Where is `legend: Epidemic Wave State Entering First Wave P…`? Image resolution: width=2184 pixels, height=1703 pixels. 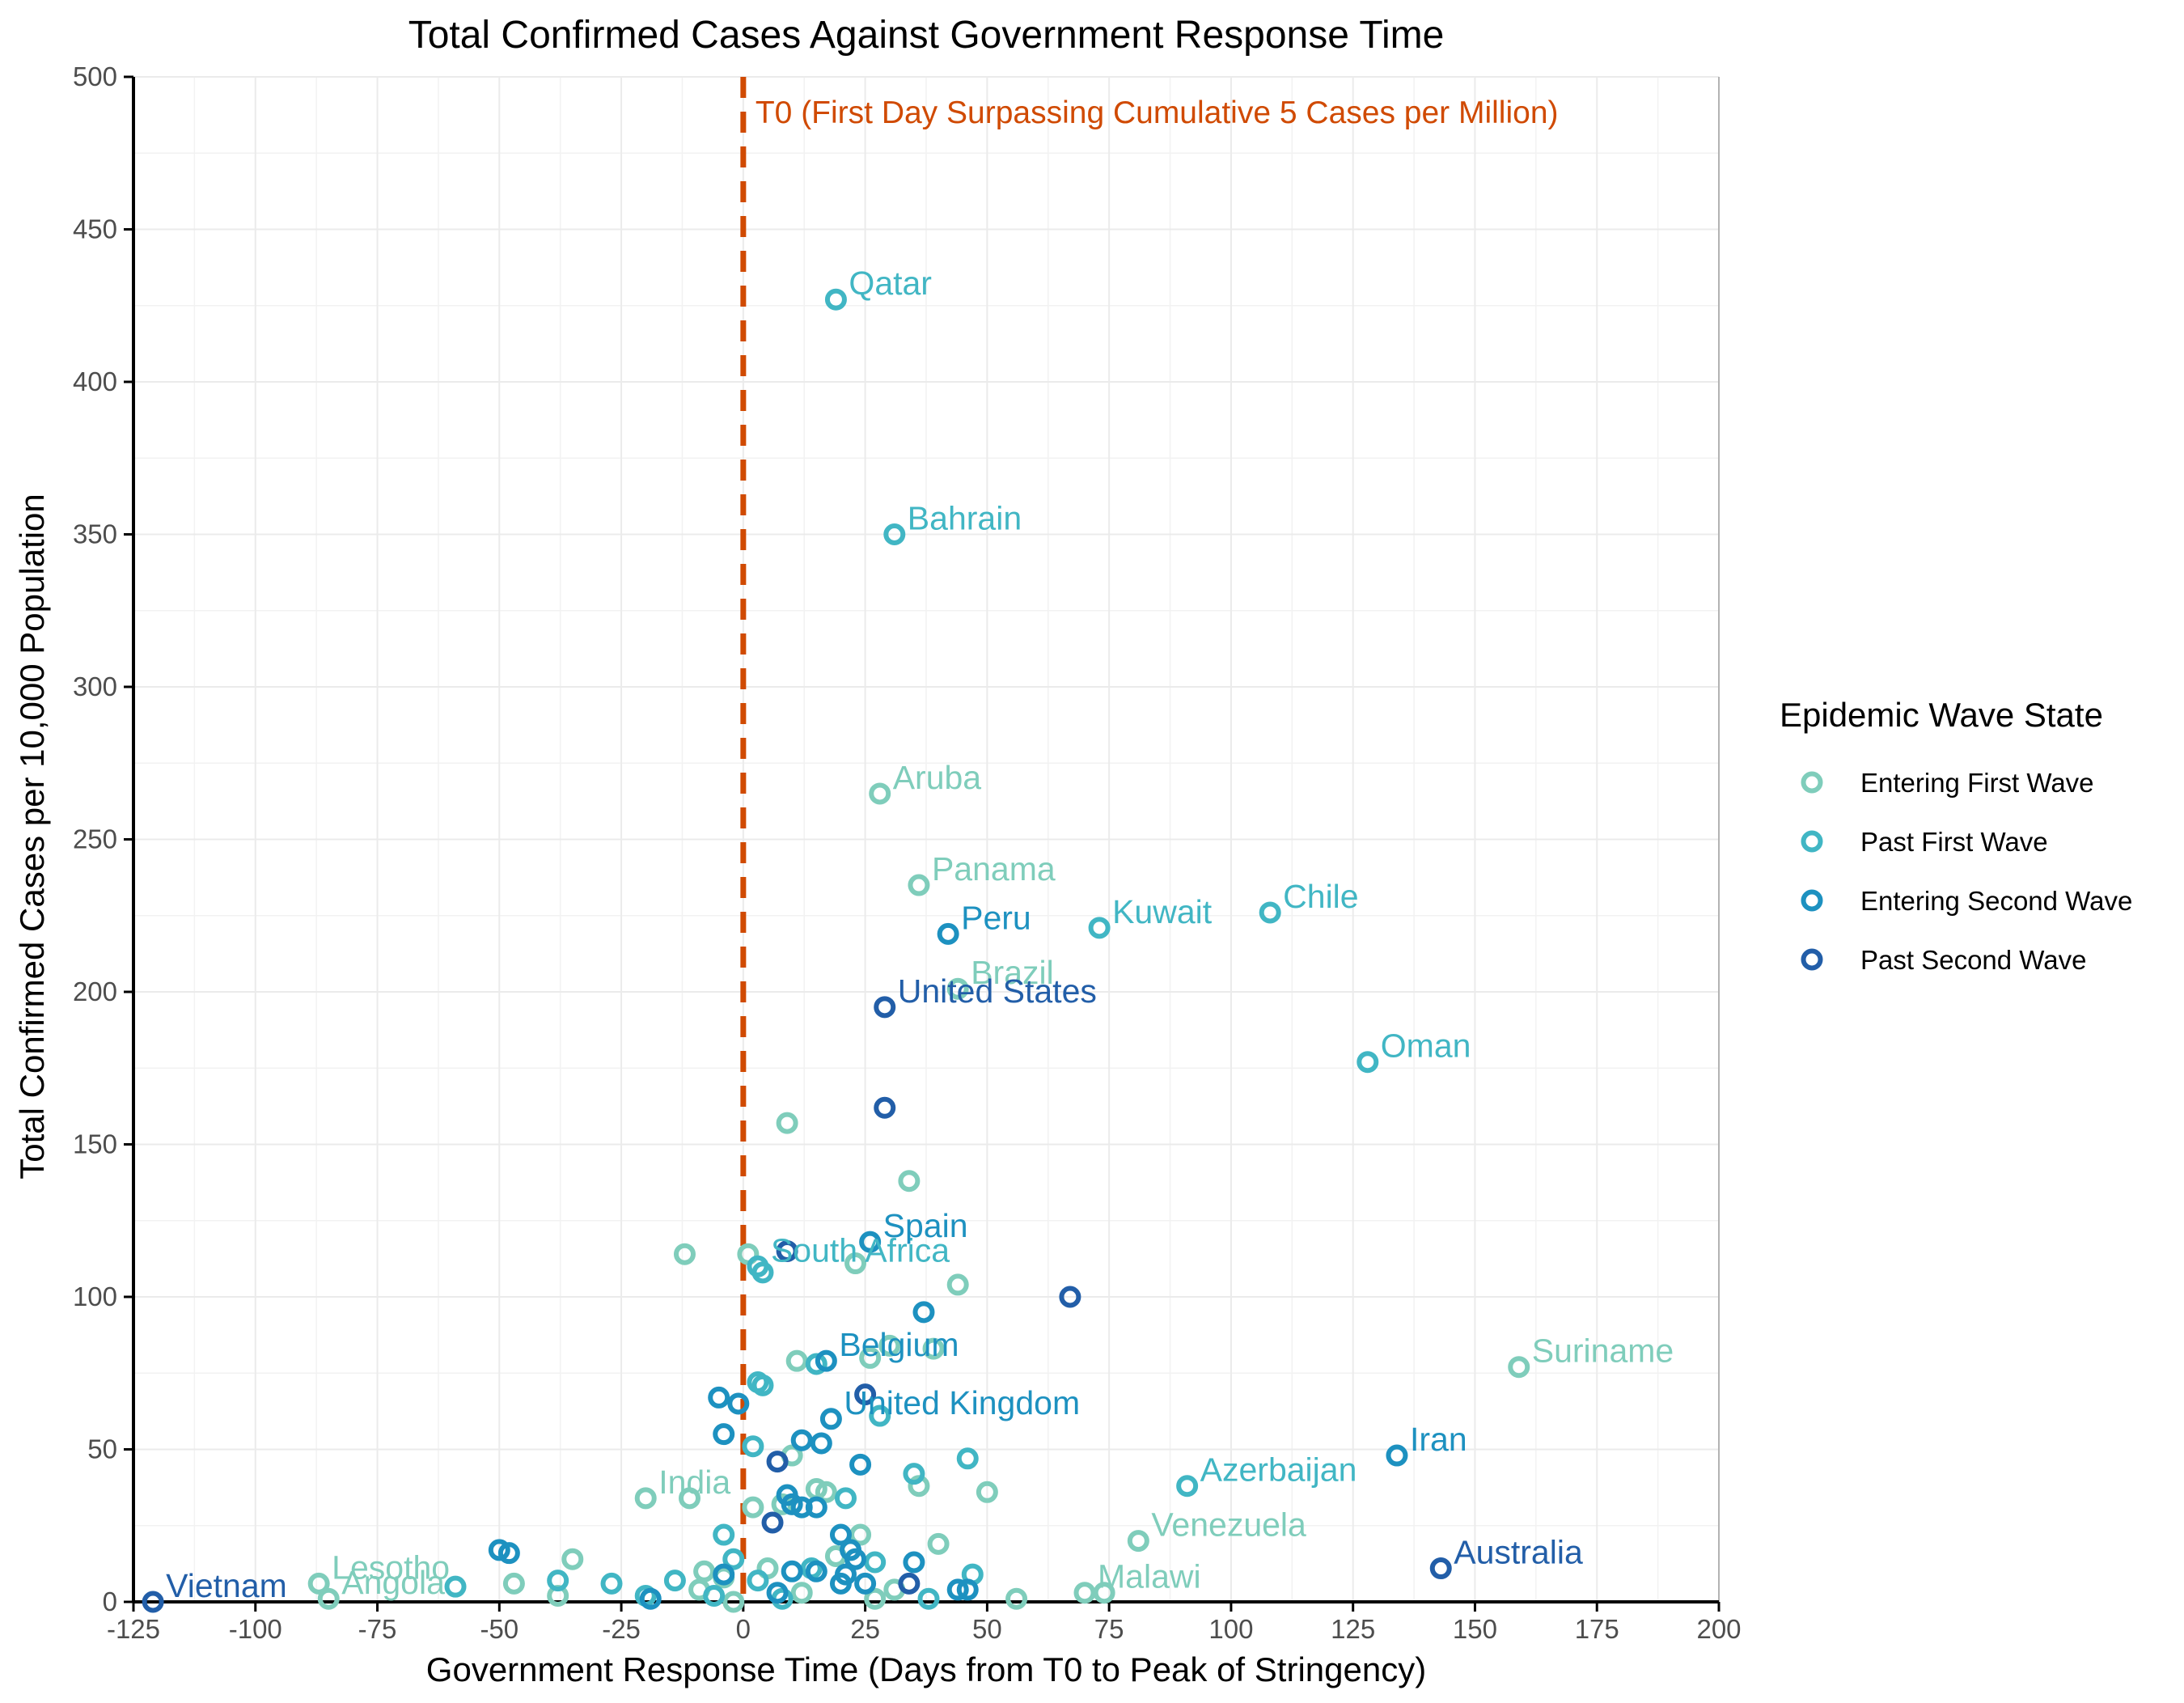 legend: Epidemic Wave State Entering First Wave P… is located at coordinates (1956, 835).